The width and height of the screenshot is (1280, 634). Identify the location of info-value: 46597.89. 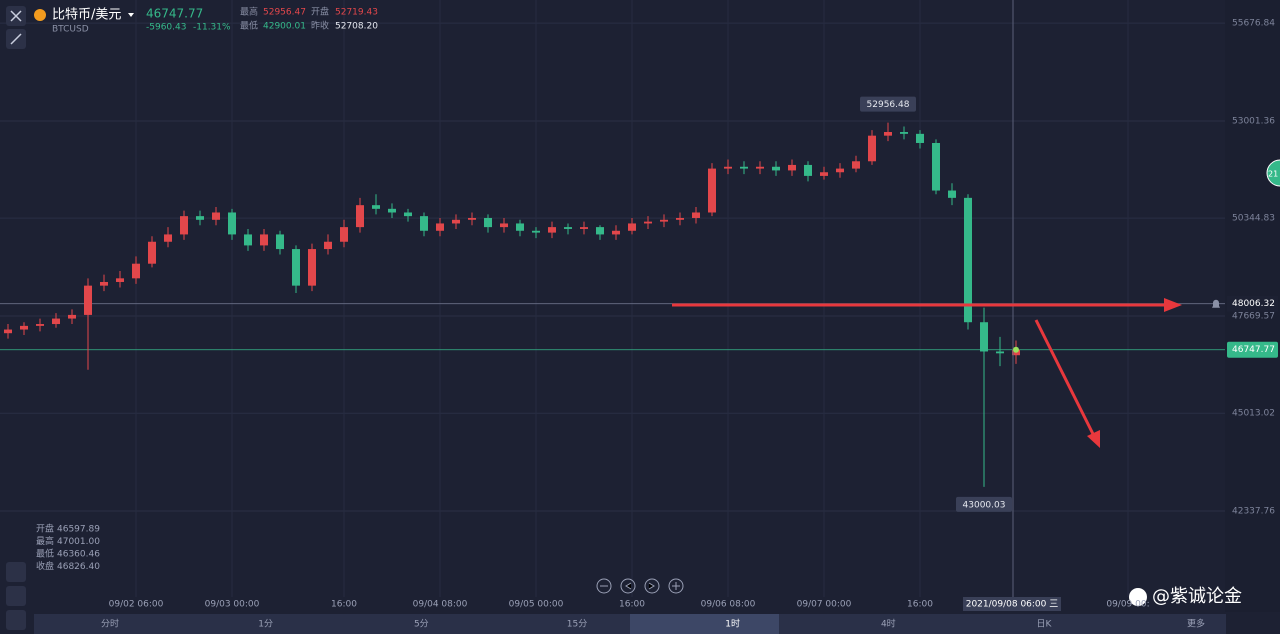
(78, 530).